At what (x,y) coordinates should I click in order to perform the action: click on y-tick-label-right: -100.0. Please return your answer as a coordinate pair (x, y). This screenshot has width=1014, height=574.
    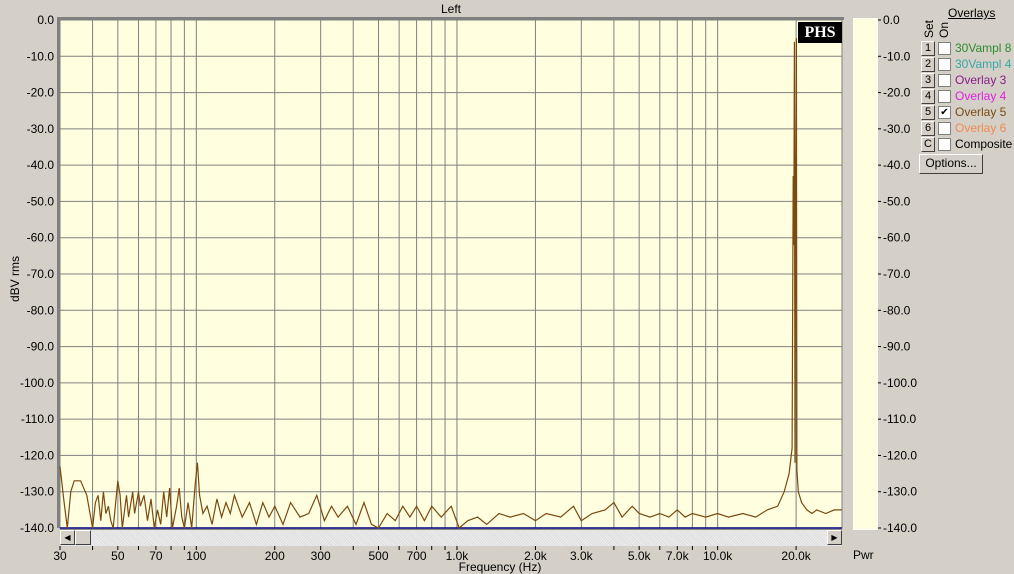
    Looking at the image, I should click on (900, 383).